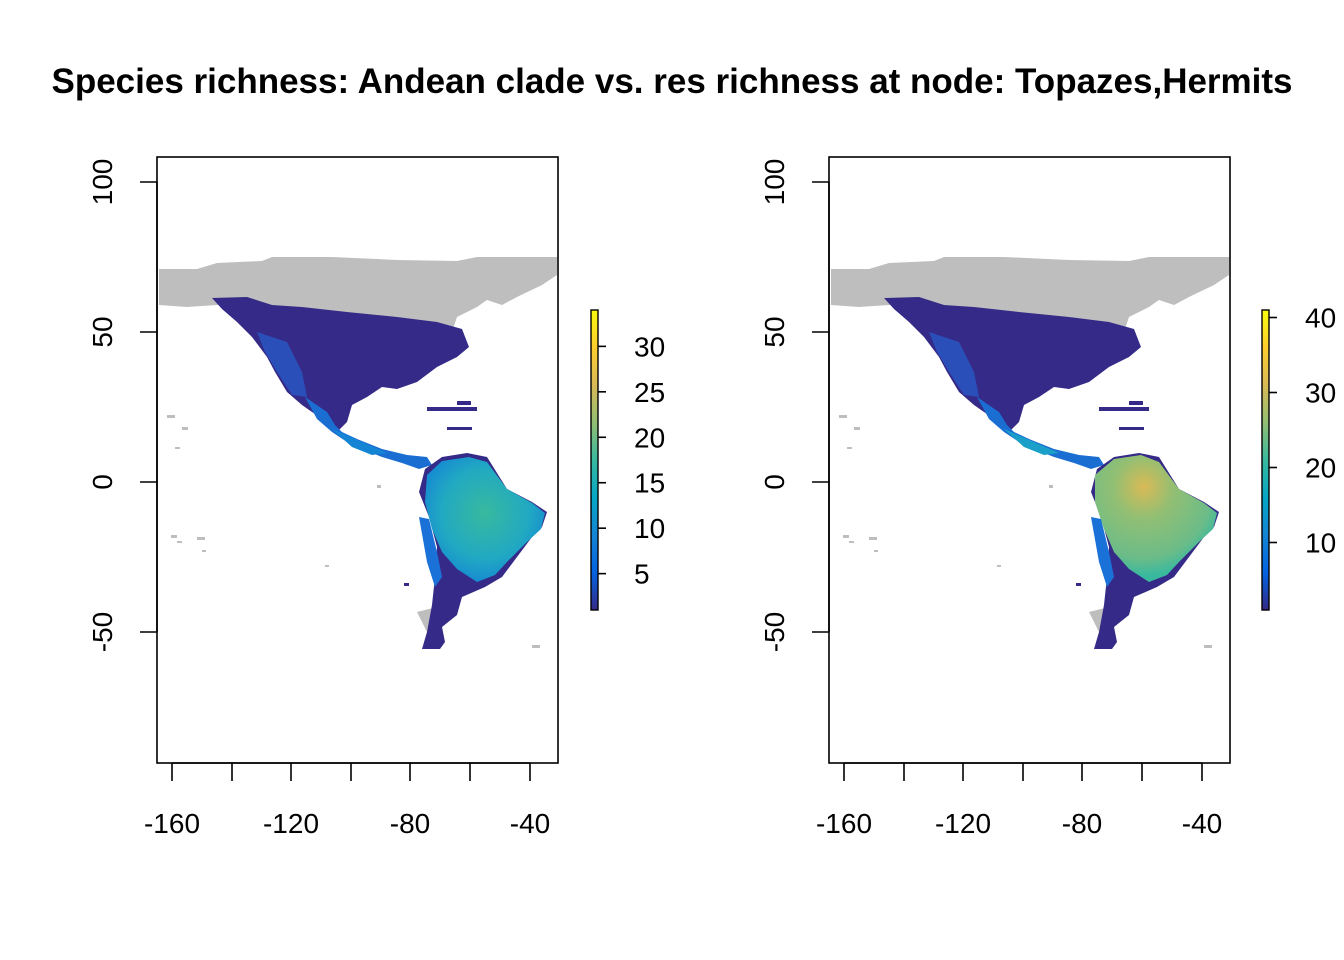 The width and height of the screenshot is (1344, 960). What do you see at coordinates (1320, 543) in the screenshot?
I see `right-colorbar-tick-label: 10` at bounding box center [1320, 543].